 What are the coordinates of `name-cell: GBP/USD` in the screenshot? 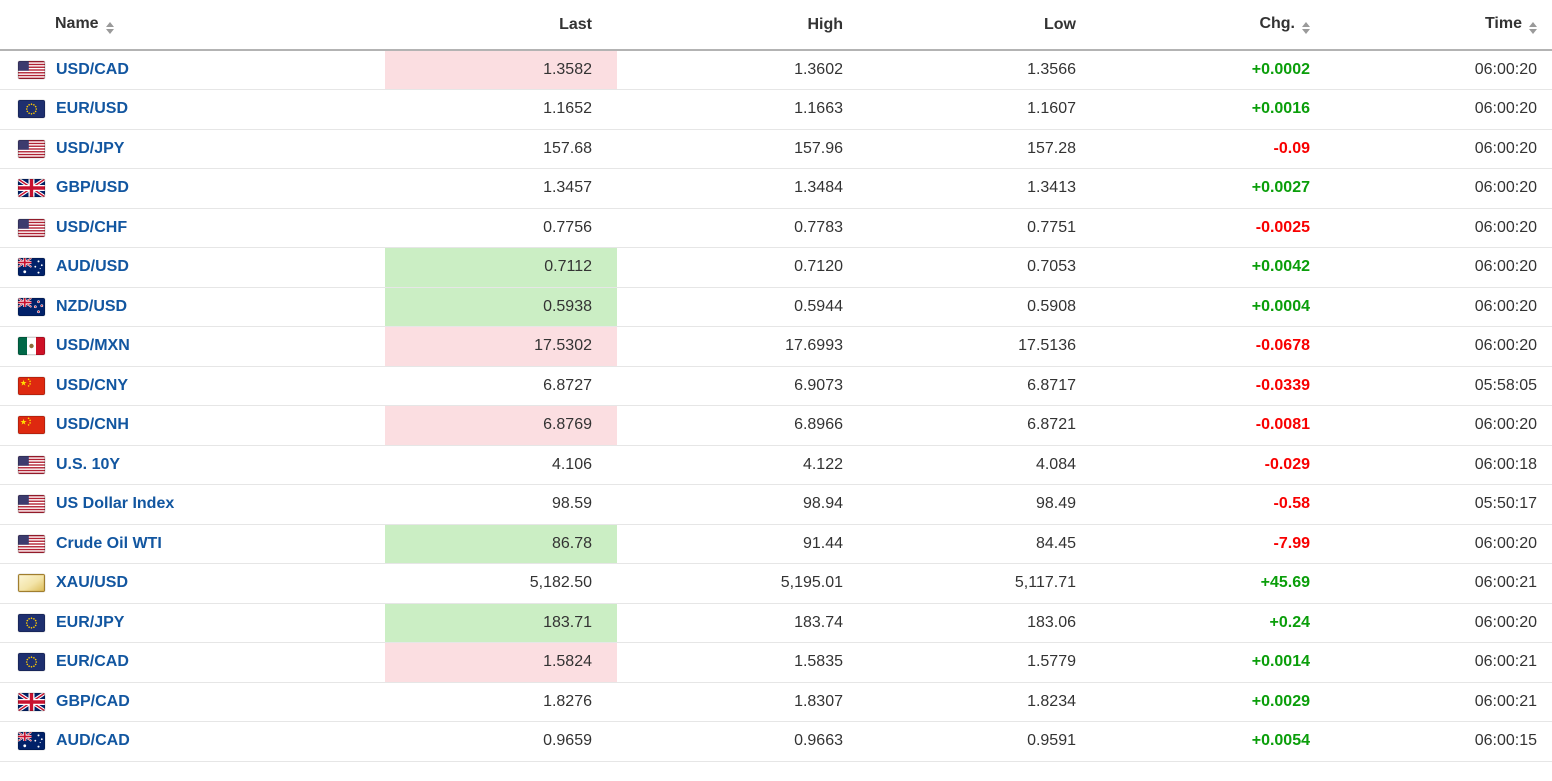 It's located at (192, 188).